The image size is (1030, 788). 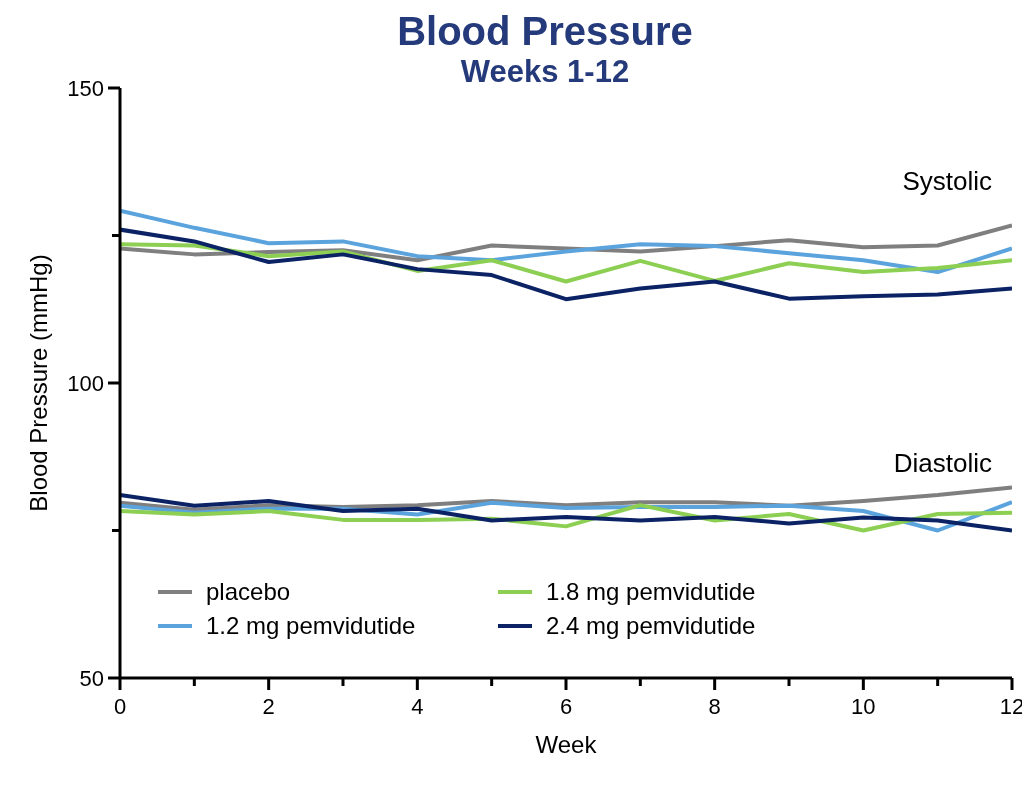 I want to click on x-tick-label: 10, so click(x=863, y=706).